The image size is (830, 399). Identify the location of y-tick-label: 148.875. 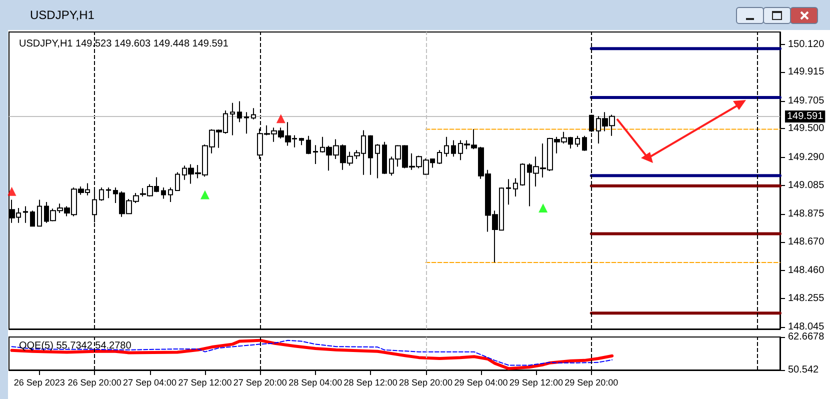
(806, 214).